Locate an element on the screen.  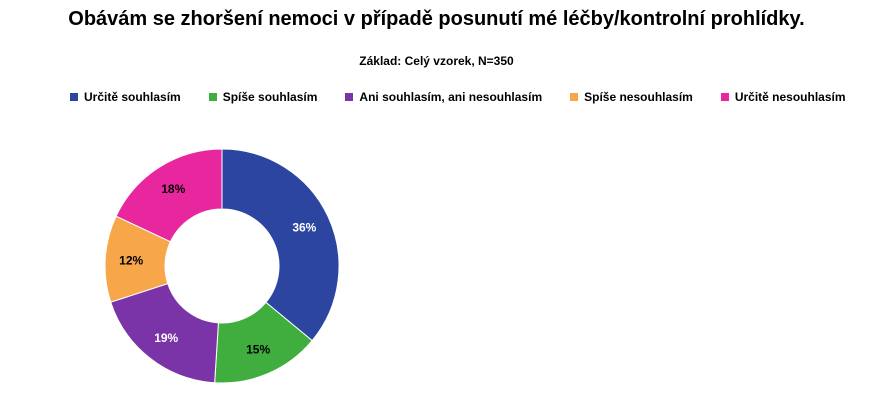
legend-label: Určitě souhlasím is located at coordinates (132, 97).